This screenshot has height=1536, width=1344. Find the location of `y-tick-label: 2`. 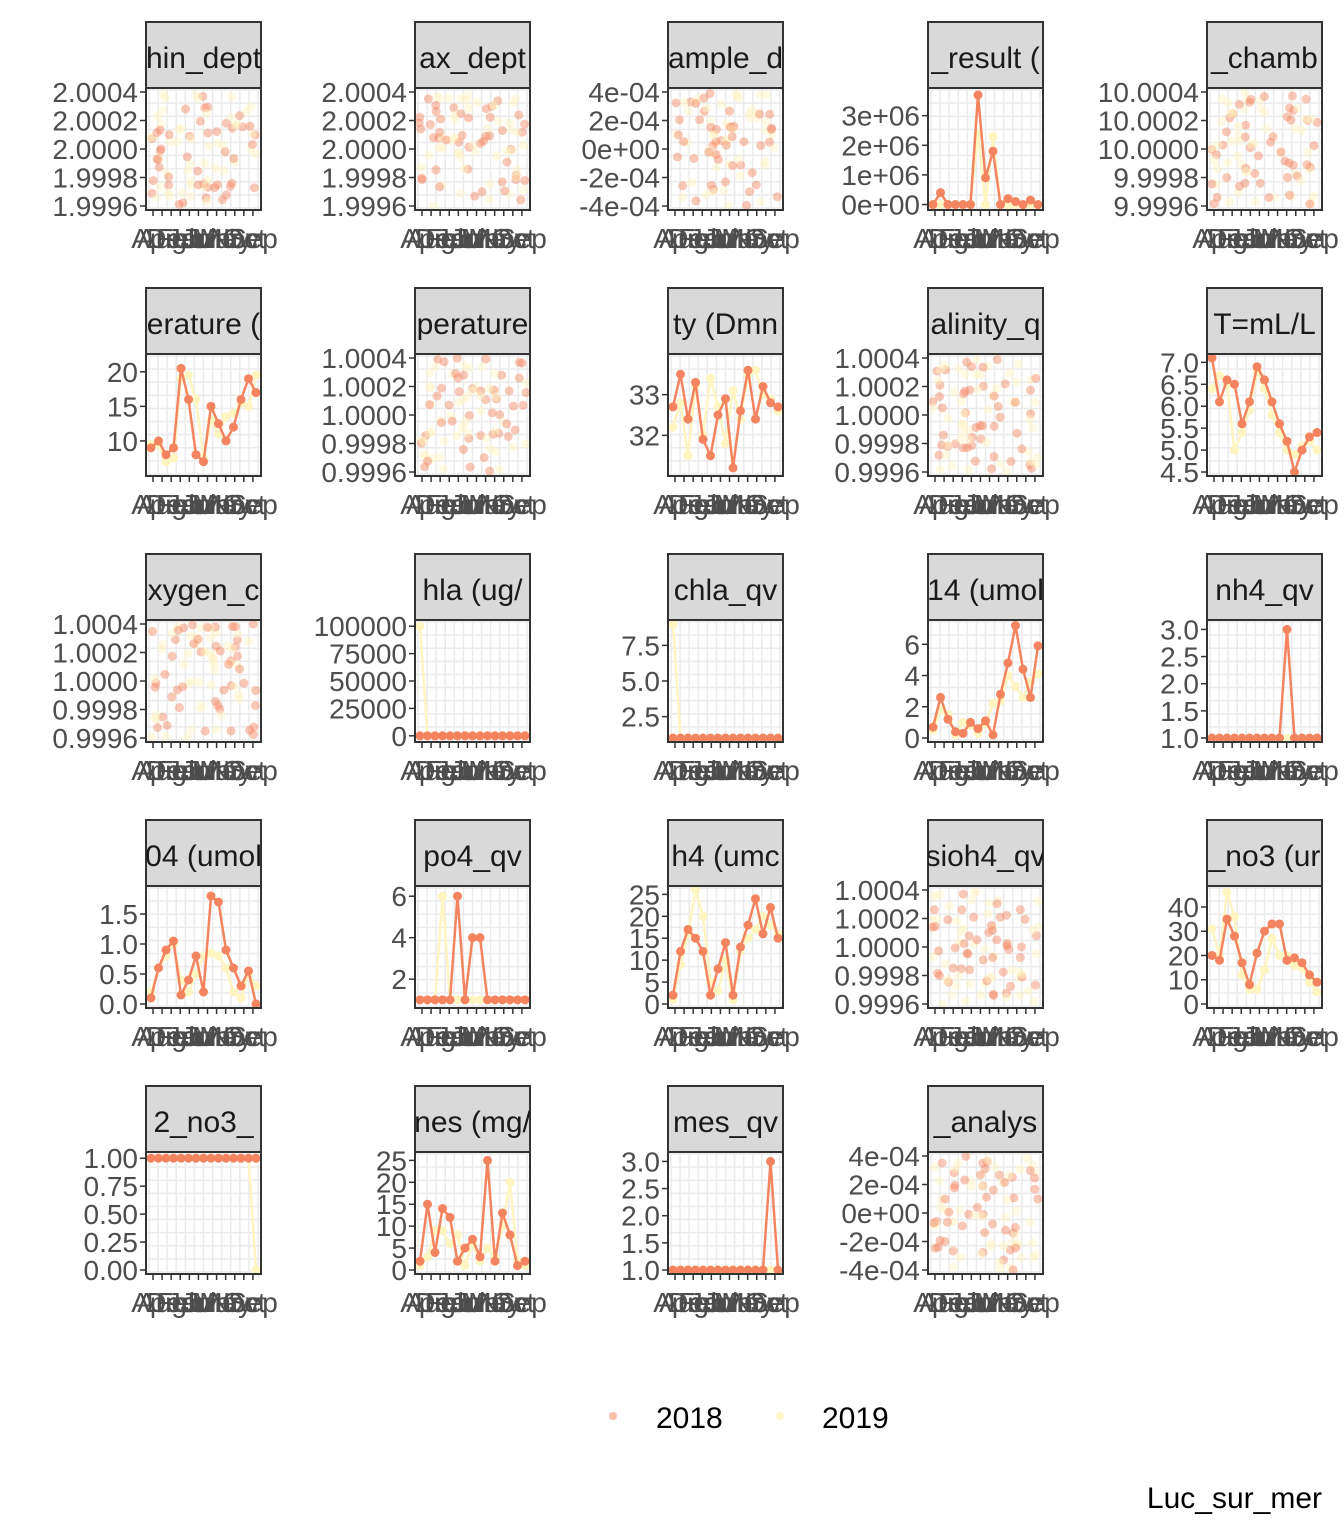

y-tick-label: 2 is located at coordinates (399, 979).